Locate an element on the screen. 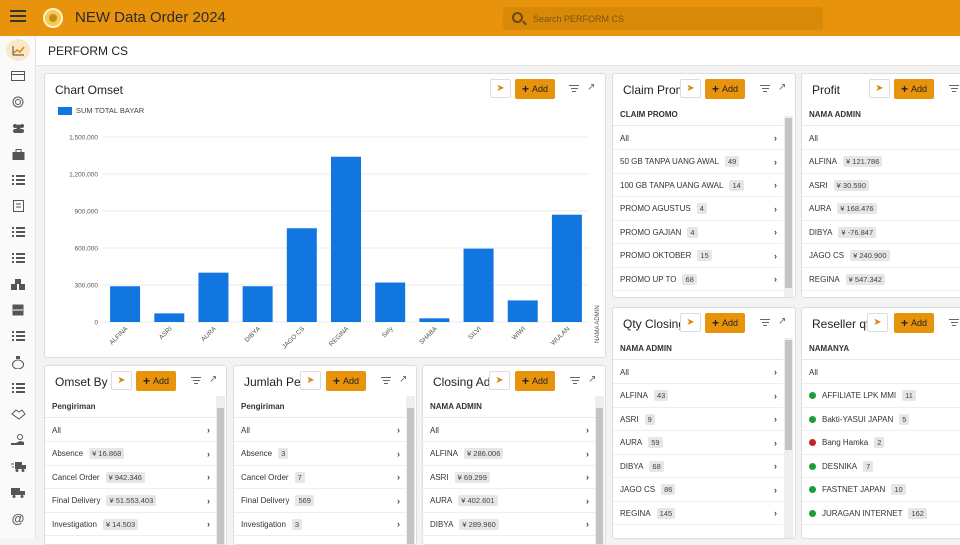  list-item: AURA 59 › is located at coordinates (698, 443).